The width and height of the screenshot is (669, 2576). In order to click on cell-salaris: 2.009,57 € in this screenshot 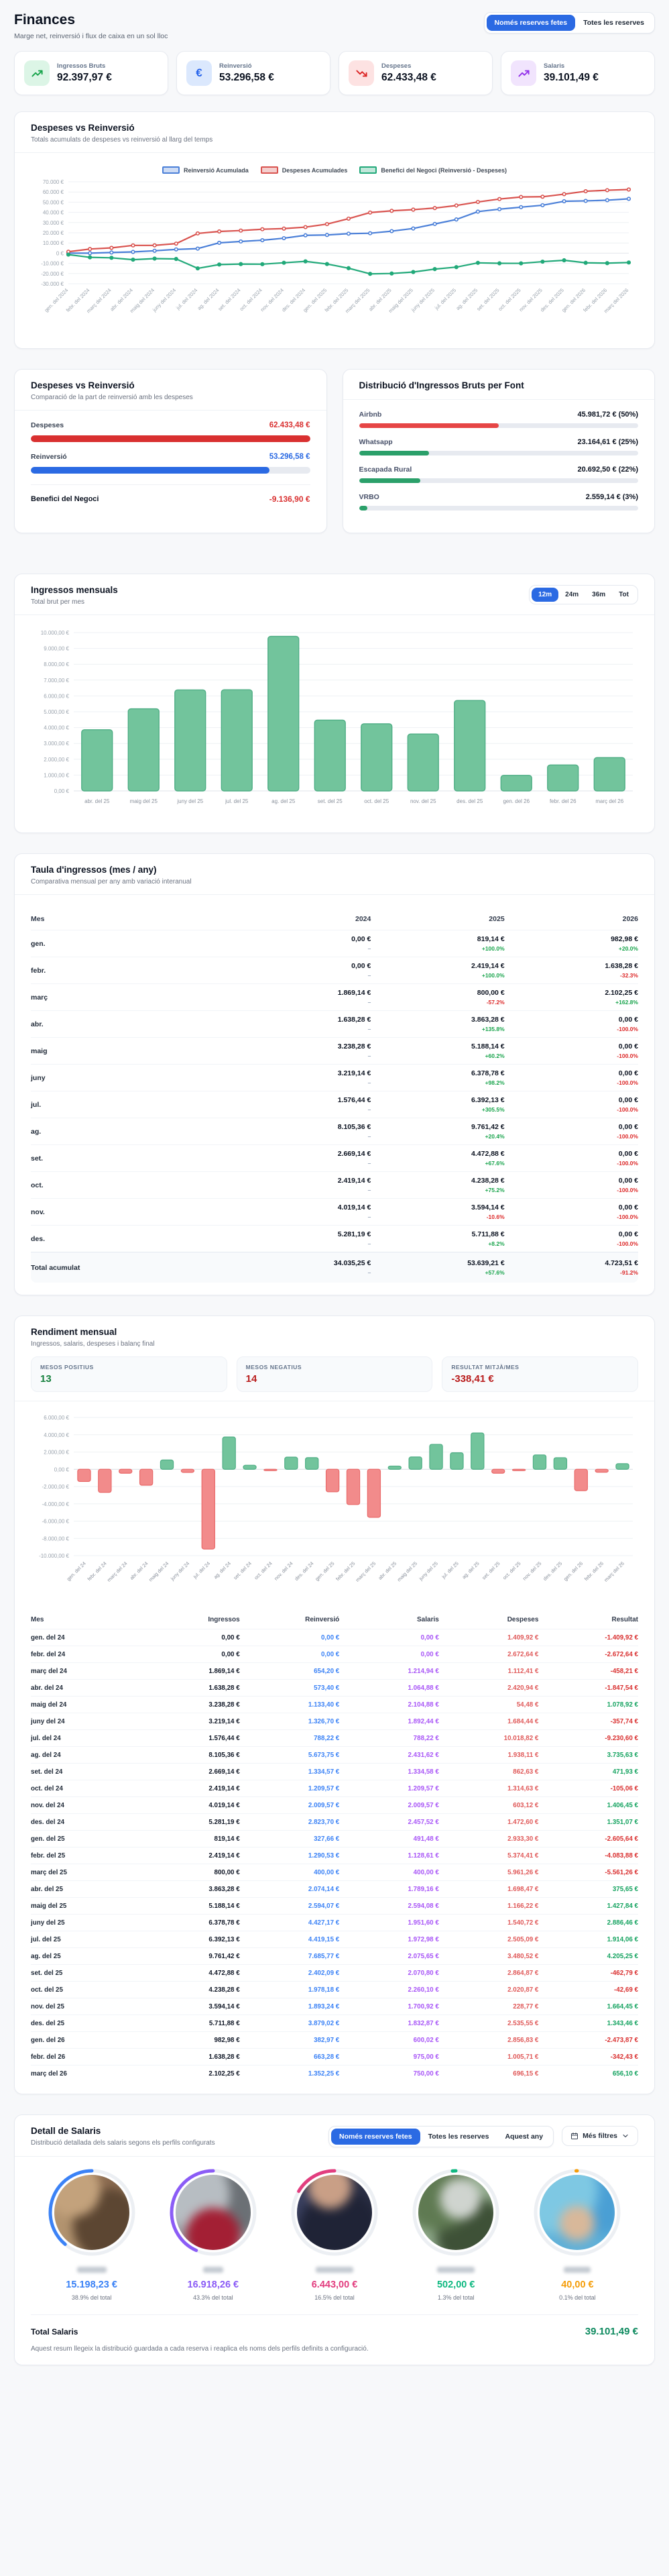, I will do `click(423, 1805)`.